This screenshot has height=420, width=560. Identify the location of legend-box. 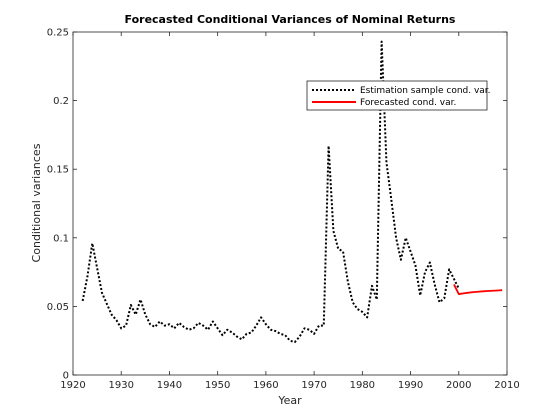
(397, 95).